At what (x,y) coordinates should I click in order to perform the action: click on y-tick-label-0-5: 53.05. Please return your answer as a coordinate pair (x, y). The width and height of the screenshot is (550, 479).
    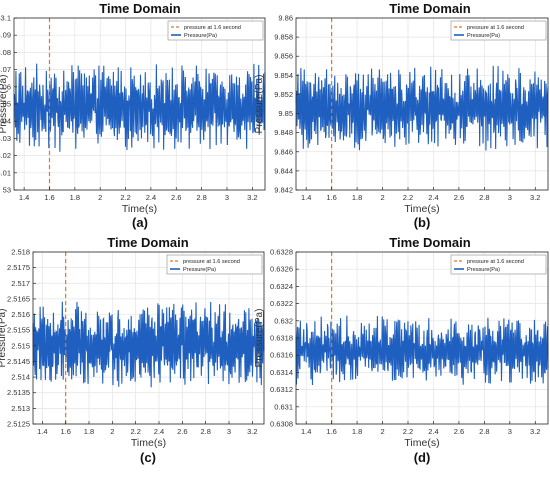
    Looking at the image, I should click on (5, 104).